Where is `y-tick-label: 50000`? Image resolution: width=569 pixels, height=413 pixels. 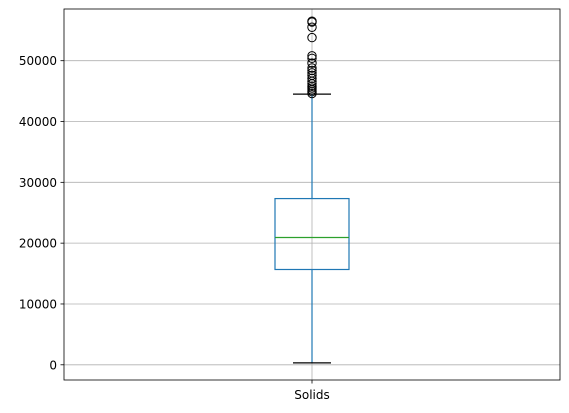
y-tick-label: 50000 is located at coordinates (38, 61).